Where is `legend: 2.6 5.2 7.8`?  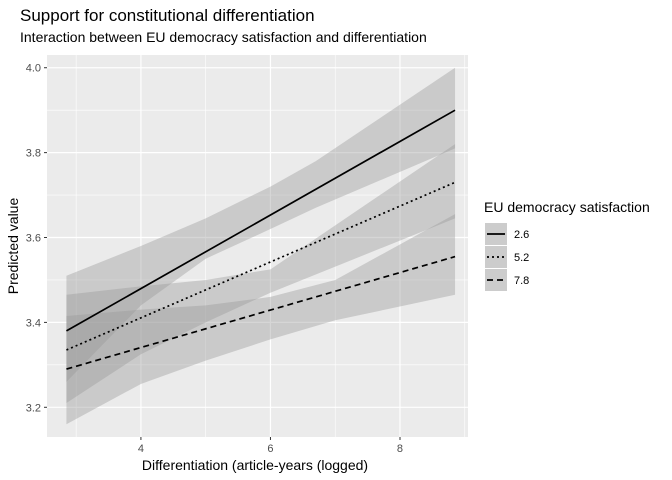
legend: 2.6 5.2 7.8 is located at coordinates (507, 257).